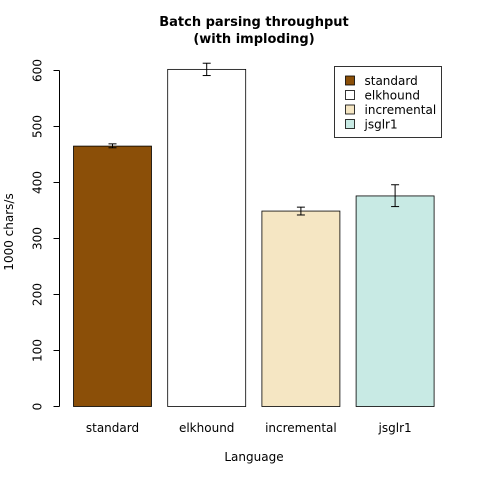  Describe the element at coordinates (249, 428) in the screenshot. I see `x-tick-labels: standard elkhound incremental jsglr1` at that location.